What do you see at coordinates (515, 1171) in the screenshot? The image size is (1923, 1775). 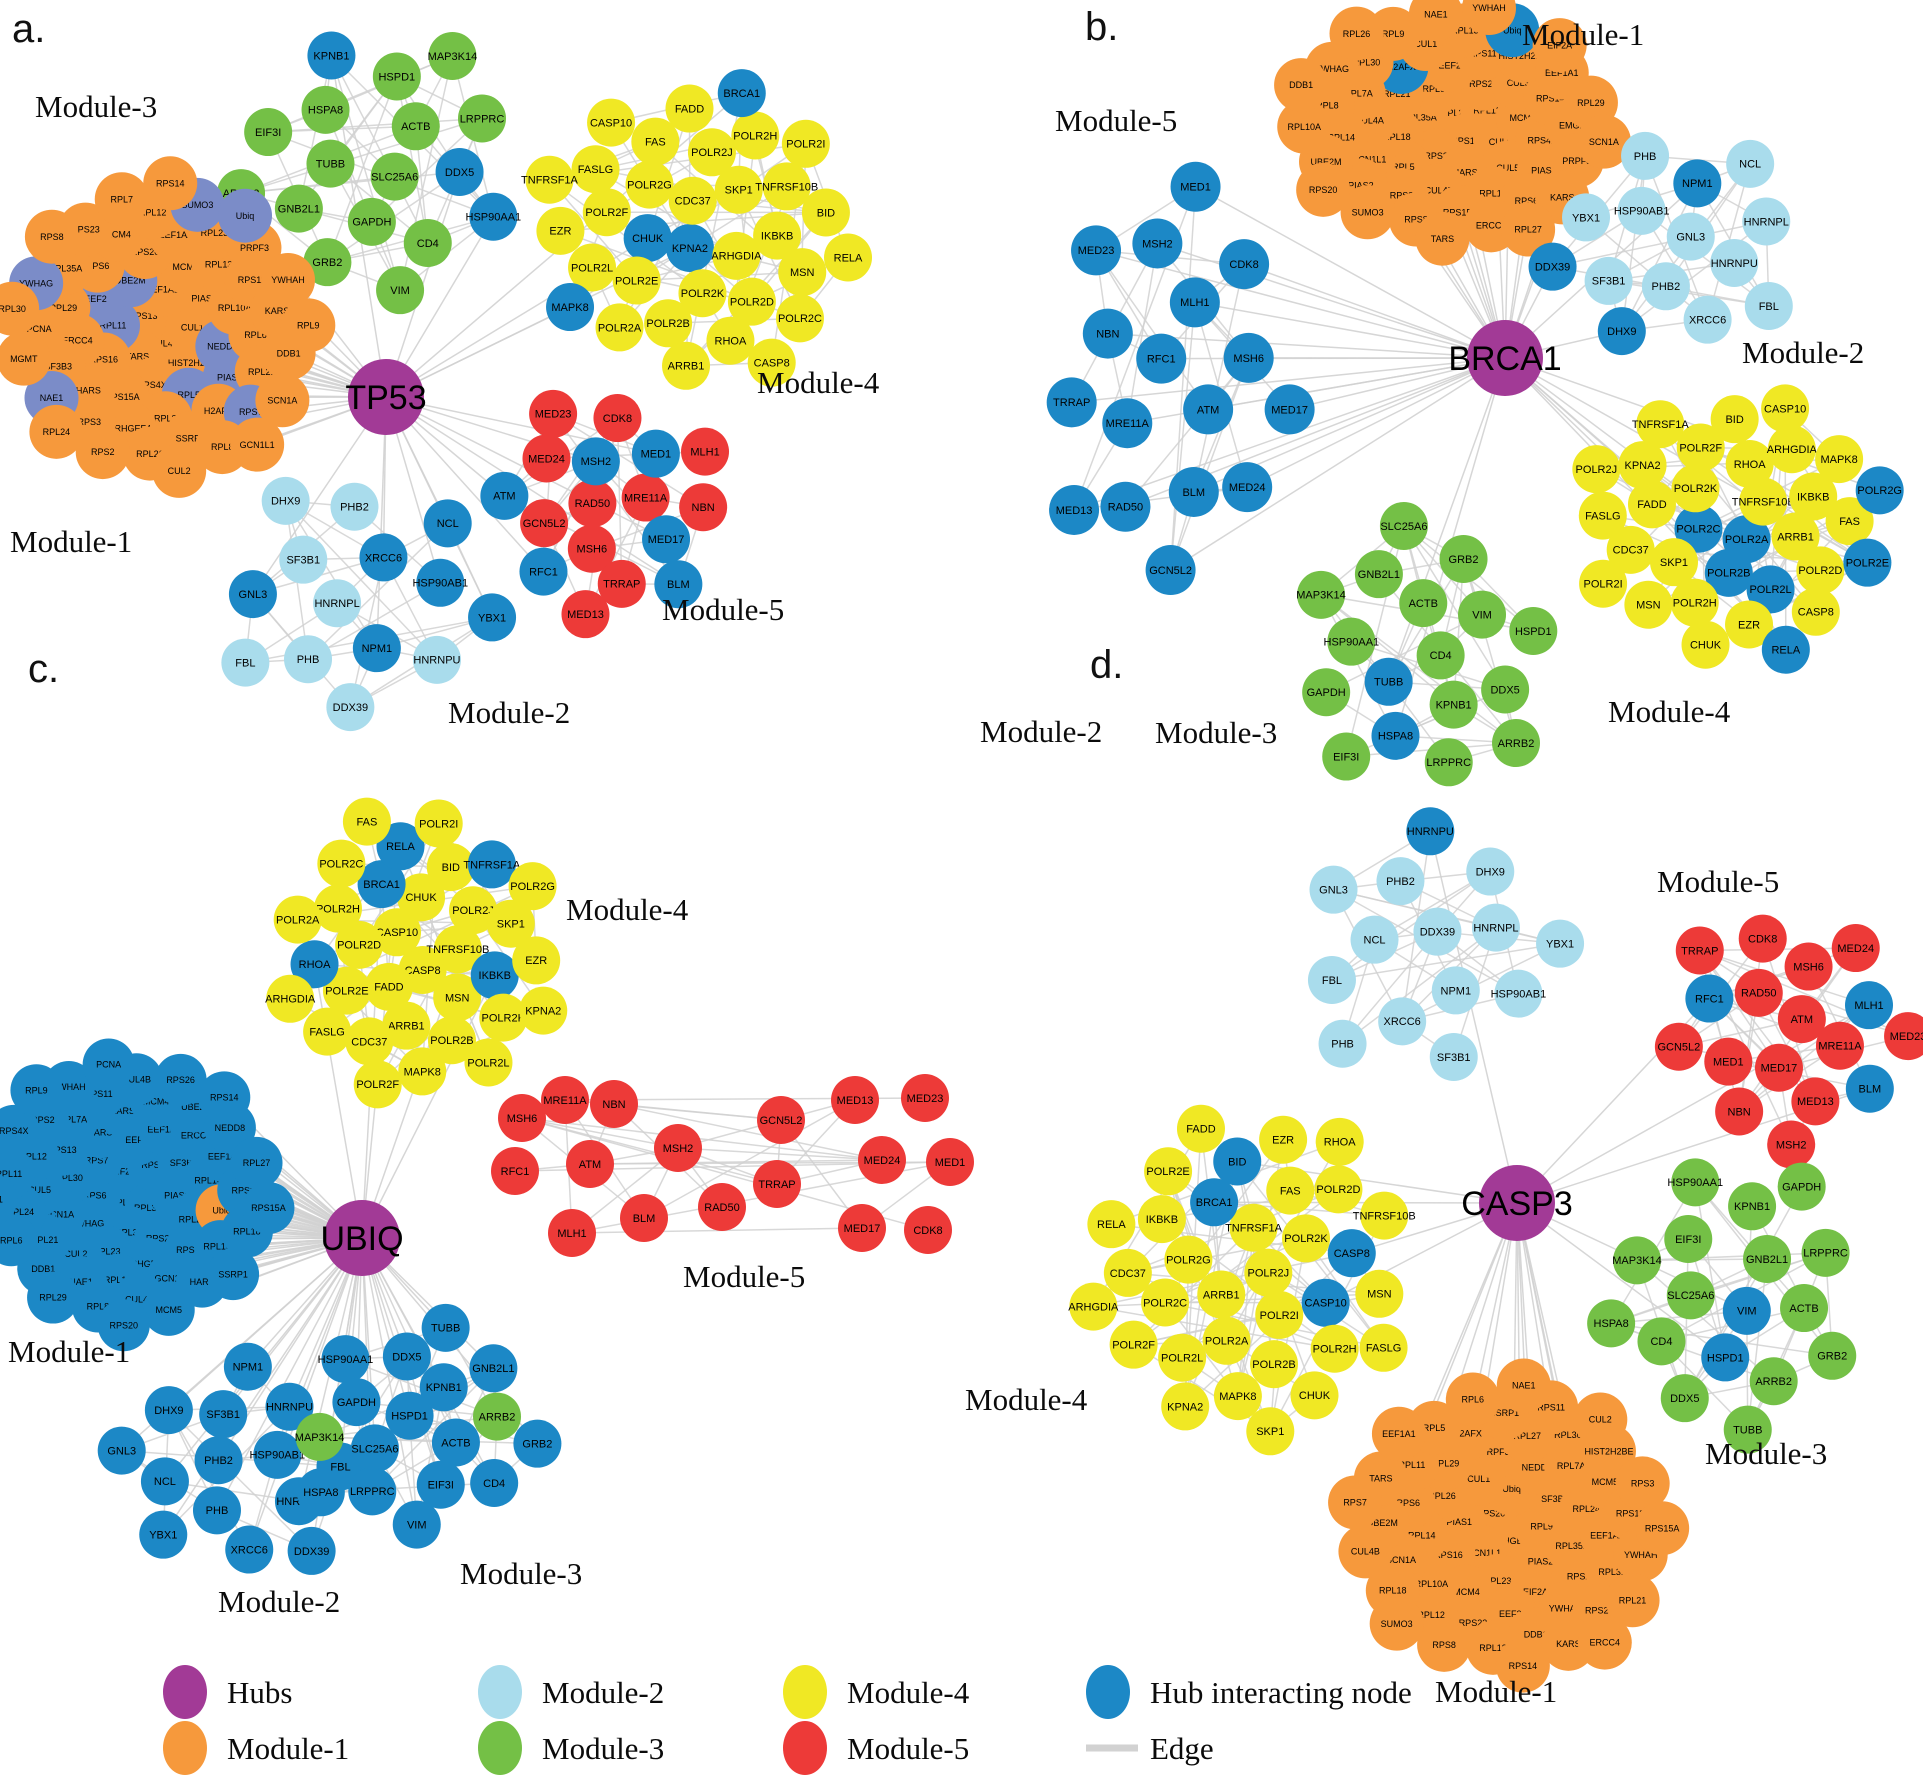 I see `node-RFC1: RFC1` at bounding box center [515, 1171].